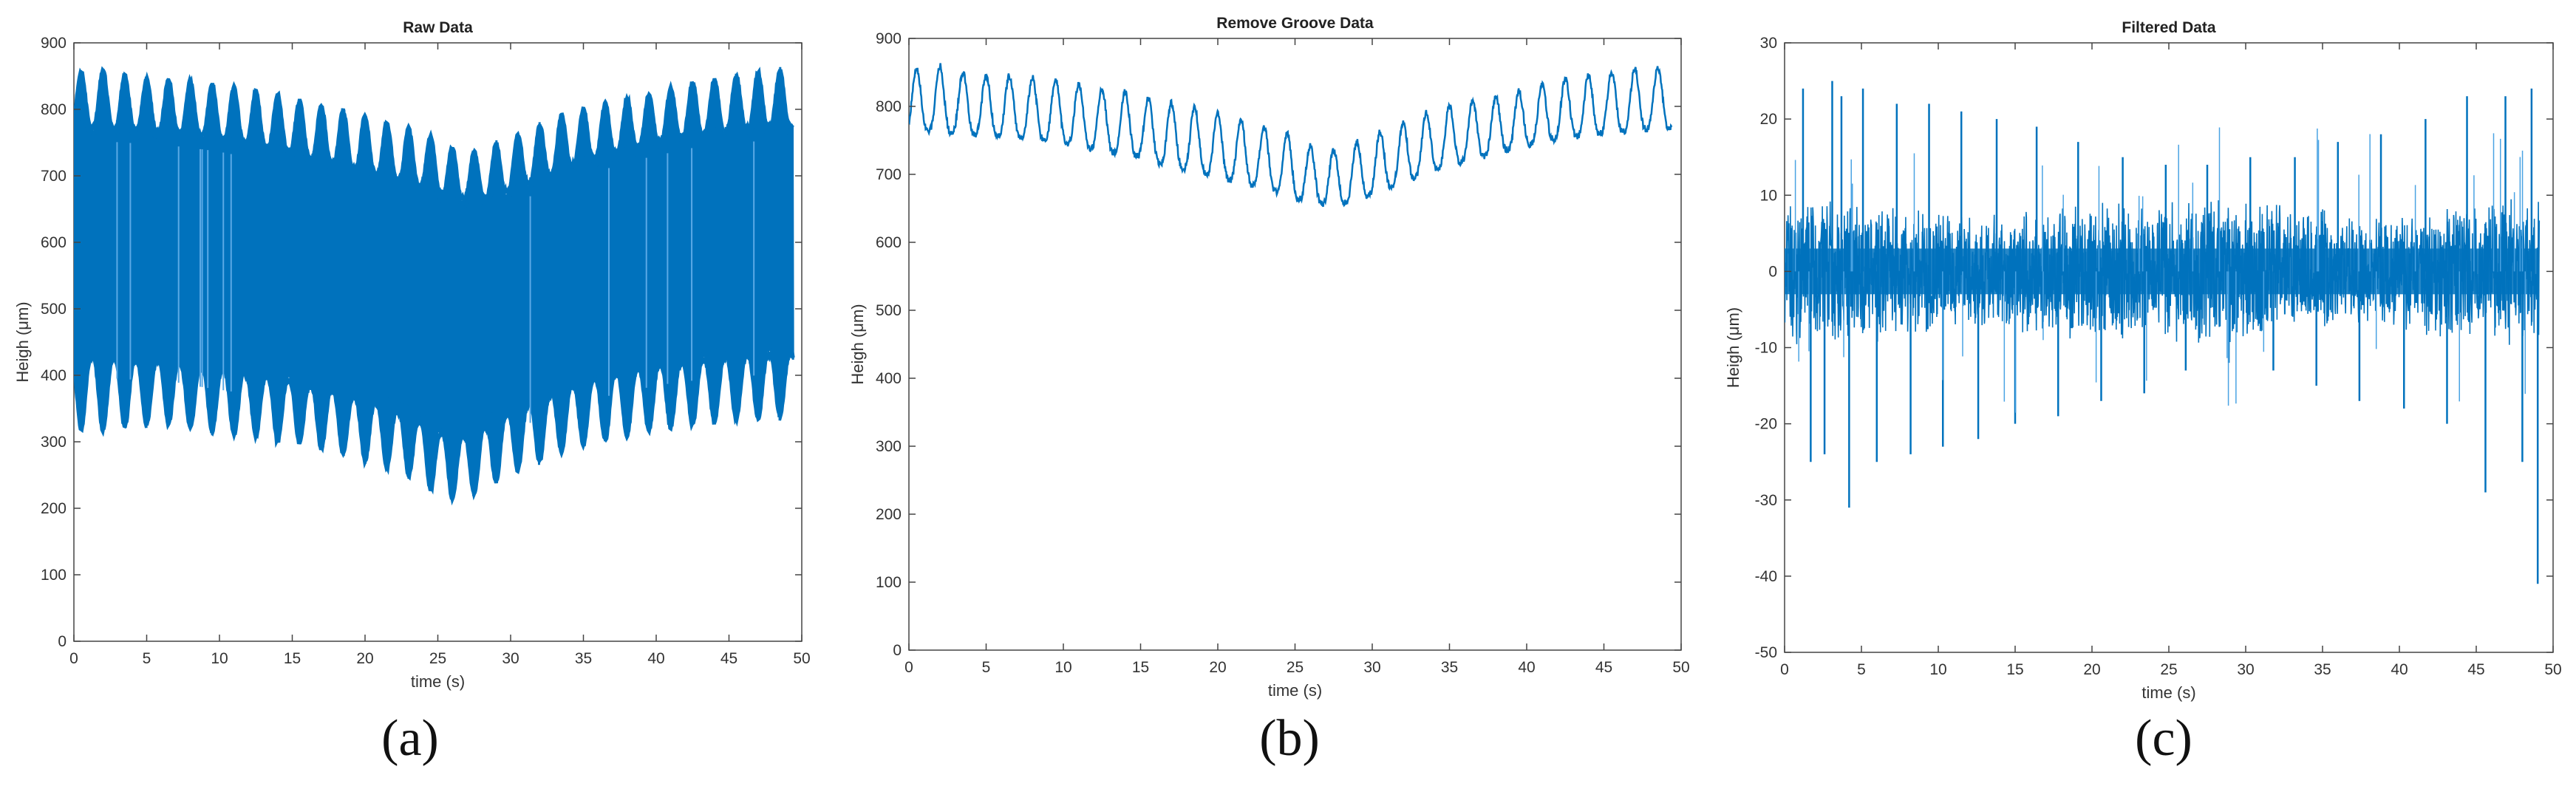 The image size is (2576, 806). What do you see at coordinates (1766, 576) in the screenshot?
I see `y-tick-label: -40` at bounding box center [1766, 576].